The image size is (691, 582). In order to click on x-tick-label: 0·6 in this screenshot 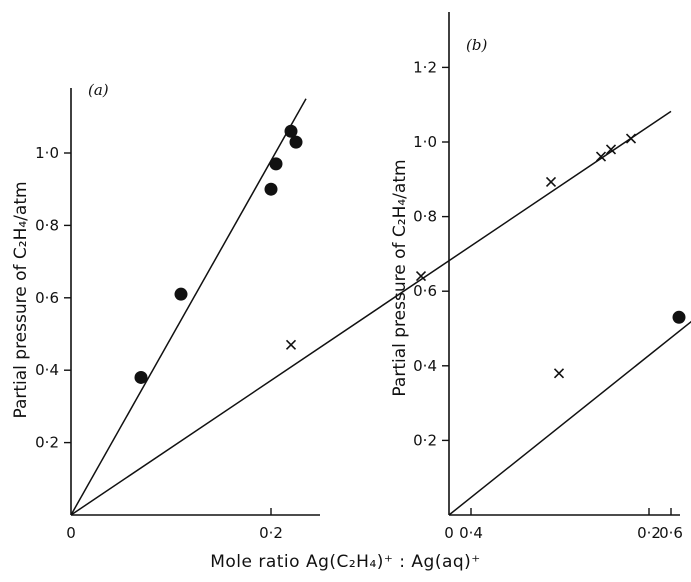, I will do `click(671, 533)`.